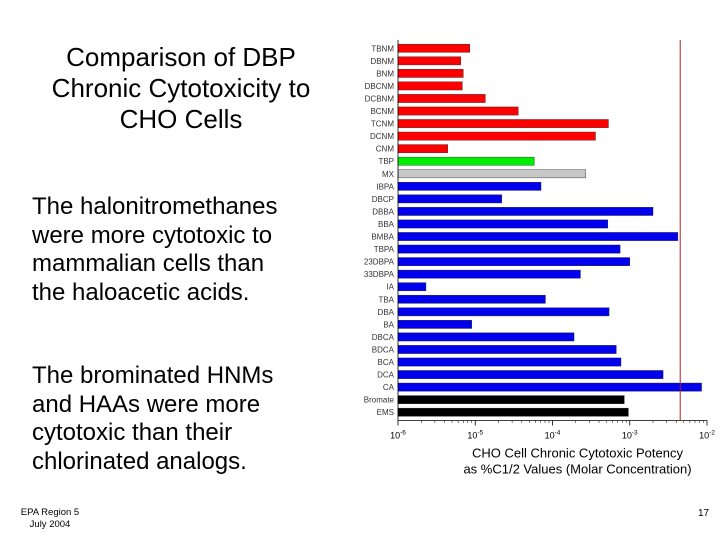  Describe the element at coordinates (489, 274) in the screenshot. I see `bar-33dbpa` at that location.